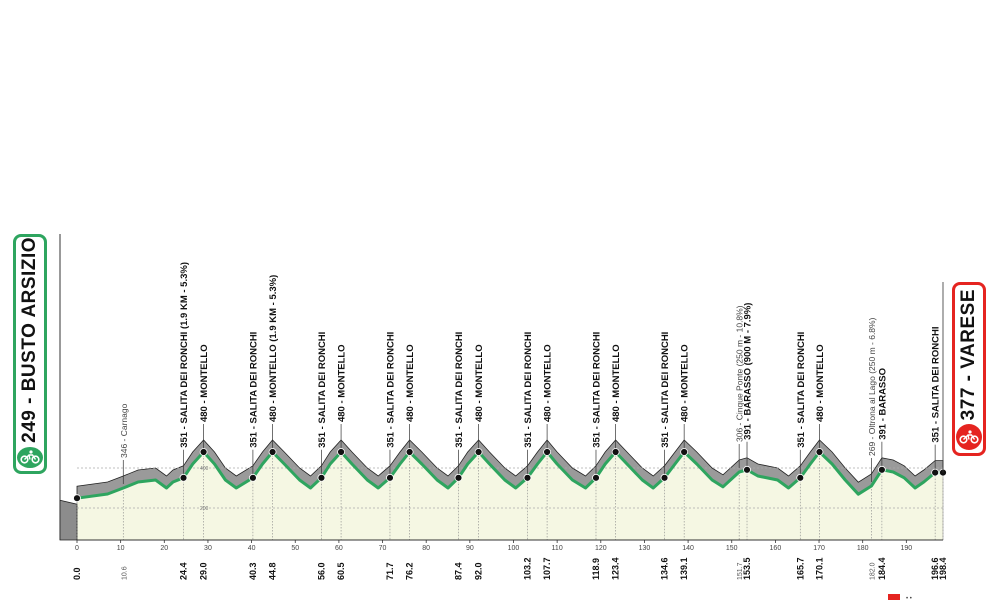  What do you see at coordinates (252, 548) in the screenshot?
I see `x-tick-label: 40` at bounding box center [252, 548].